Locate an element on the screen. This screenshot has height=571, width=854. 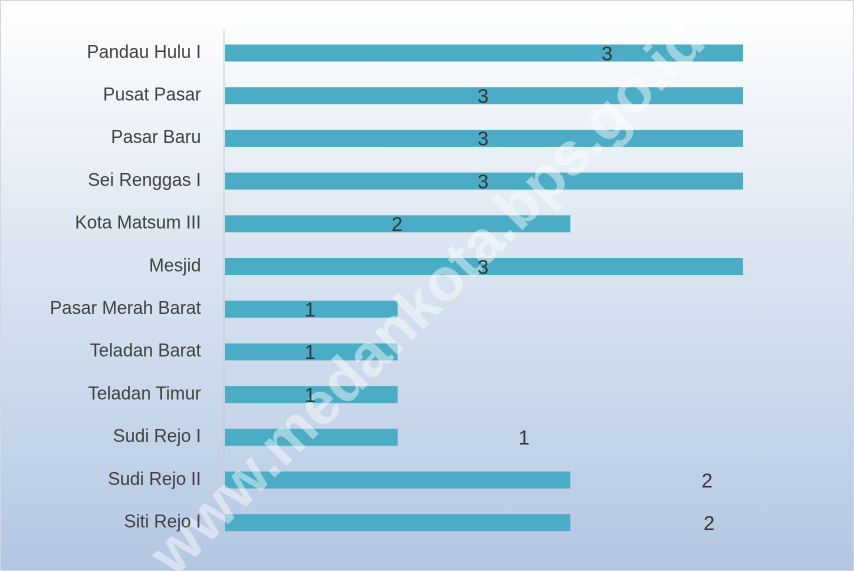
y-tick-label: Pusat Pasar is located at coordinates (152, 94).